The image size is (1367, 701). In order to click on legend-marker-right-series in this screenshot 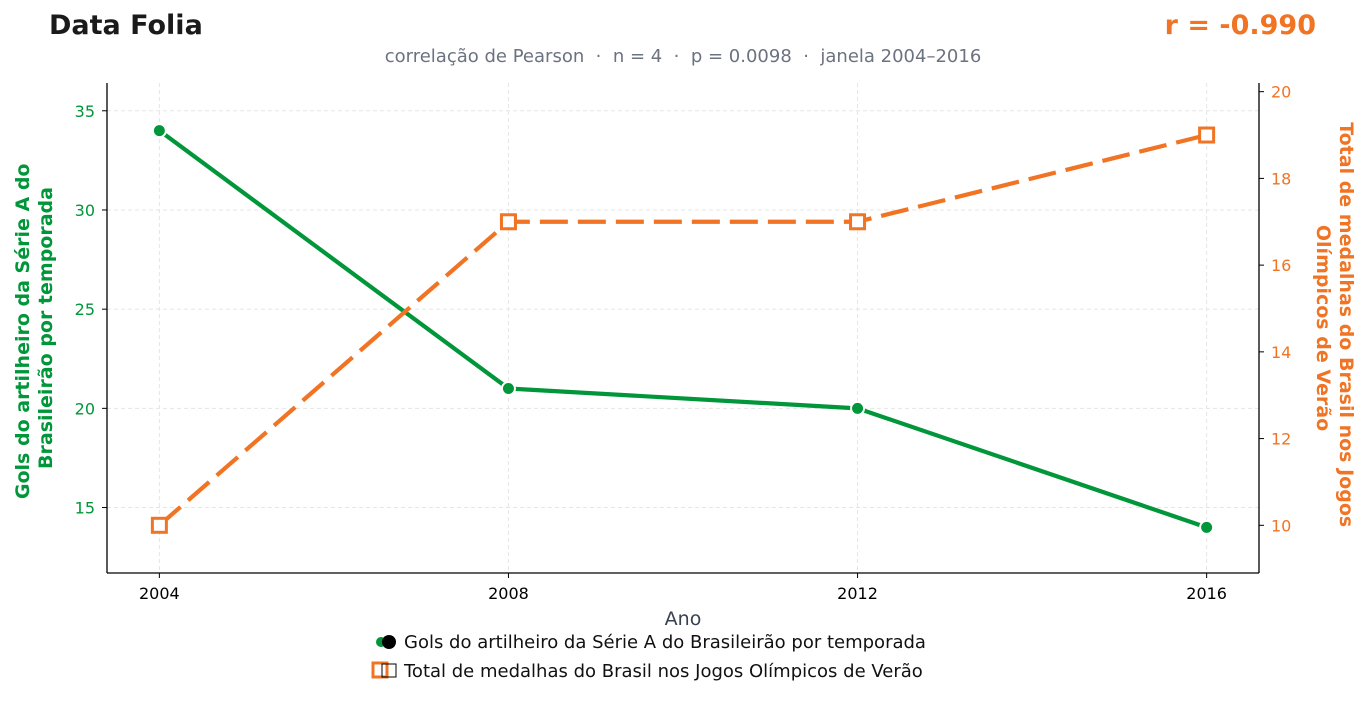, I will do `click(384, 670)`.